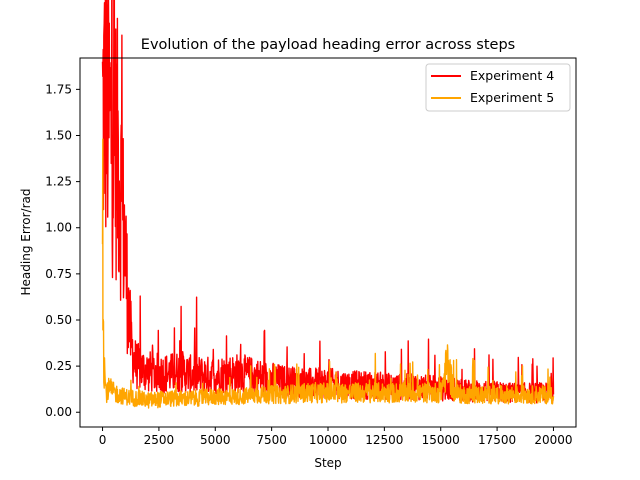 The width and height of the screenshot is (640, 480). Describe the element at coordinates (441, 440) in the screenshot. I see `x-tick-label: 15000` at that location.